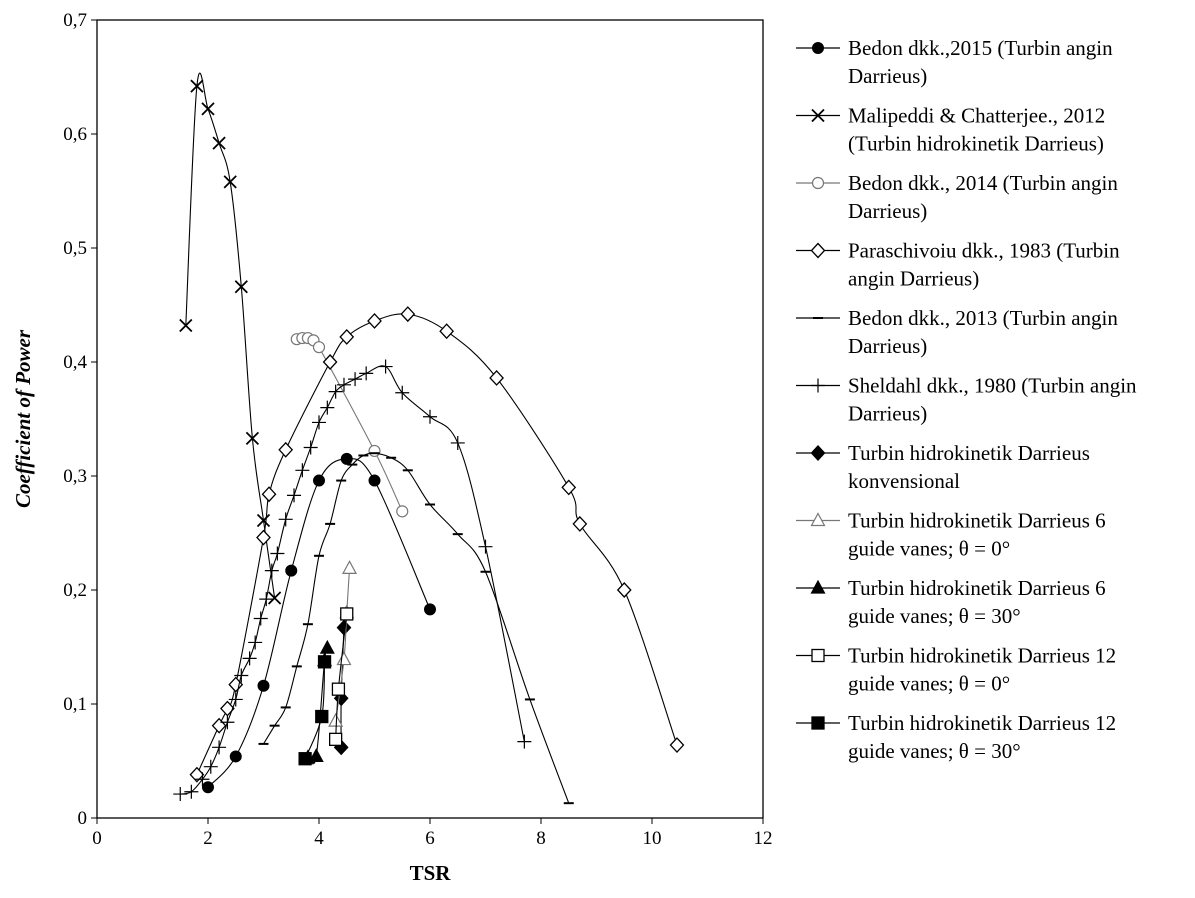  I want to click on legend-item-6: Turbin hidrokinetik Darrieus konvensional, so click(943, 467).